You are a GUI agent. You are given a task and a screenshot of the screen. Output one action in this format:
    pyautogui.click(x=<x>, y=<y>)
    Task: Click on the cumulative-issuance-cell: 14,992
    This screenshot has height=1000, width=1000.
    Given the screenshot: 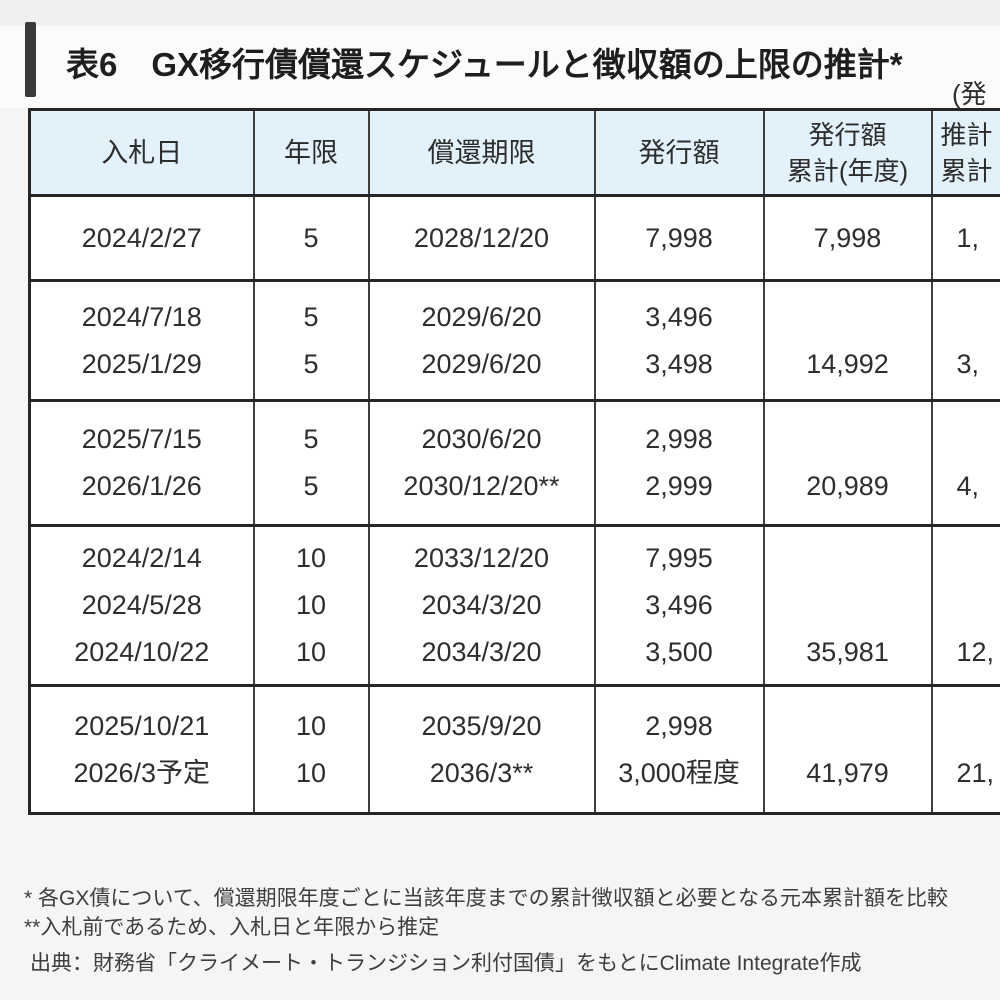 What is the action you would take?
    pyautogui.click(x=847, y=340)
    